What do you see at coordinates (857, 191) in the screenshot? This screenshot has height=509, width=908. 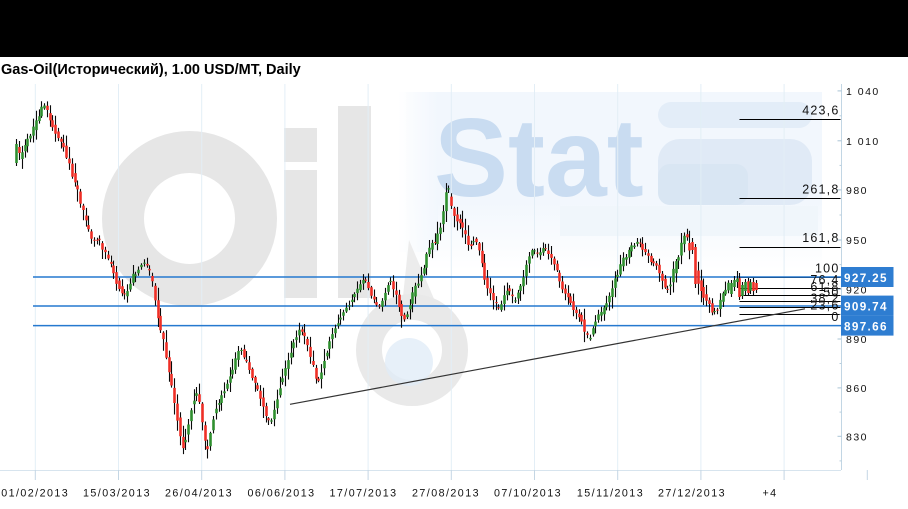 I see `svg-text: 980` at bounding box center [857, 191].